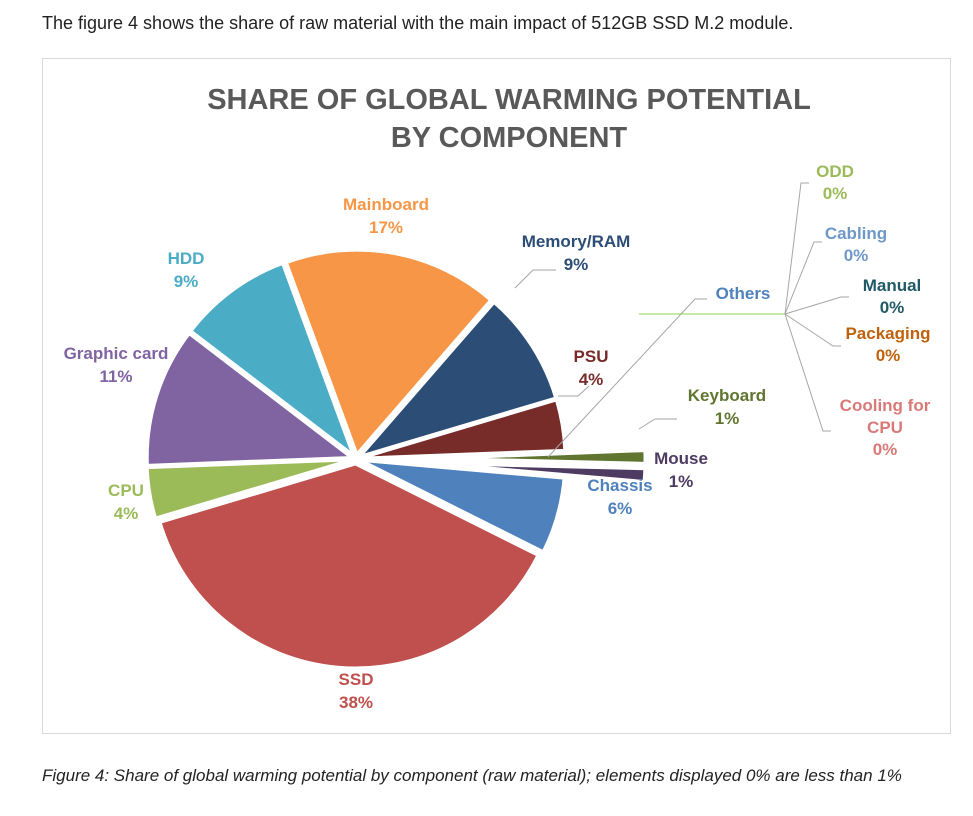 The width and height of the screenshot is (973, 816). What do you see at coordinates (356, 679) in the screenshot?
I see `slice-name-ssd: SSD` at bounding box center [356, 679].